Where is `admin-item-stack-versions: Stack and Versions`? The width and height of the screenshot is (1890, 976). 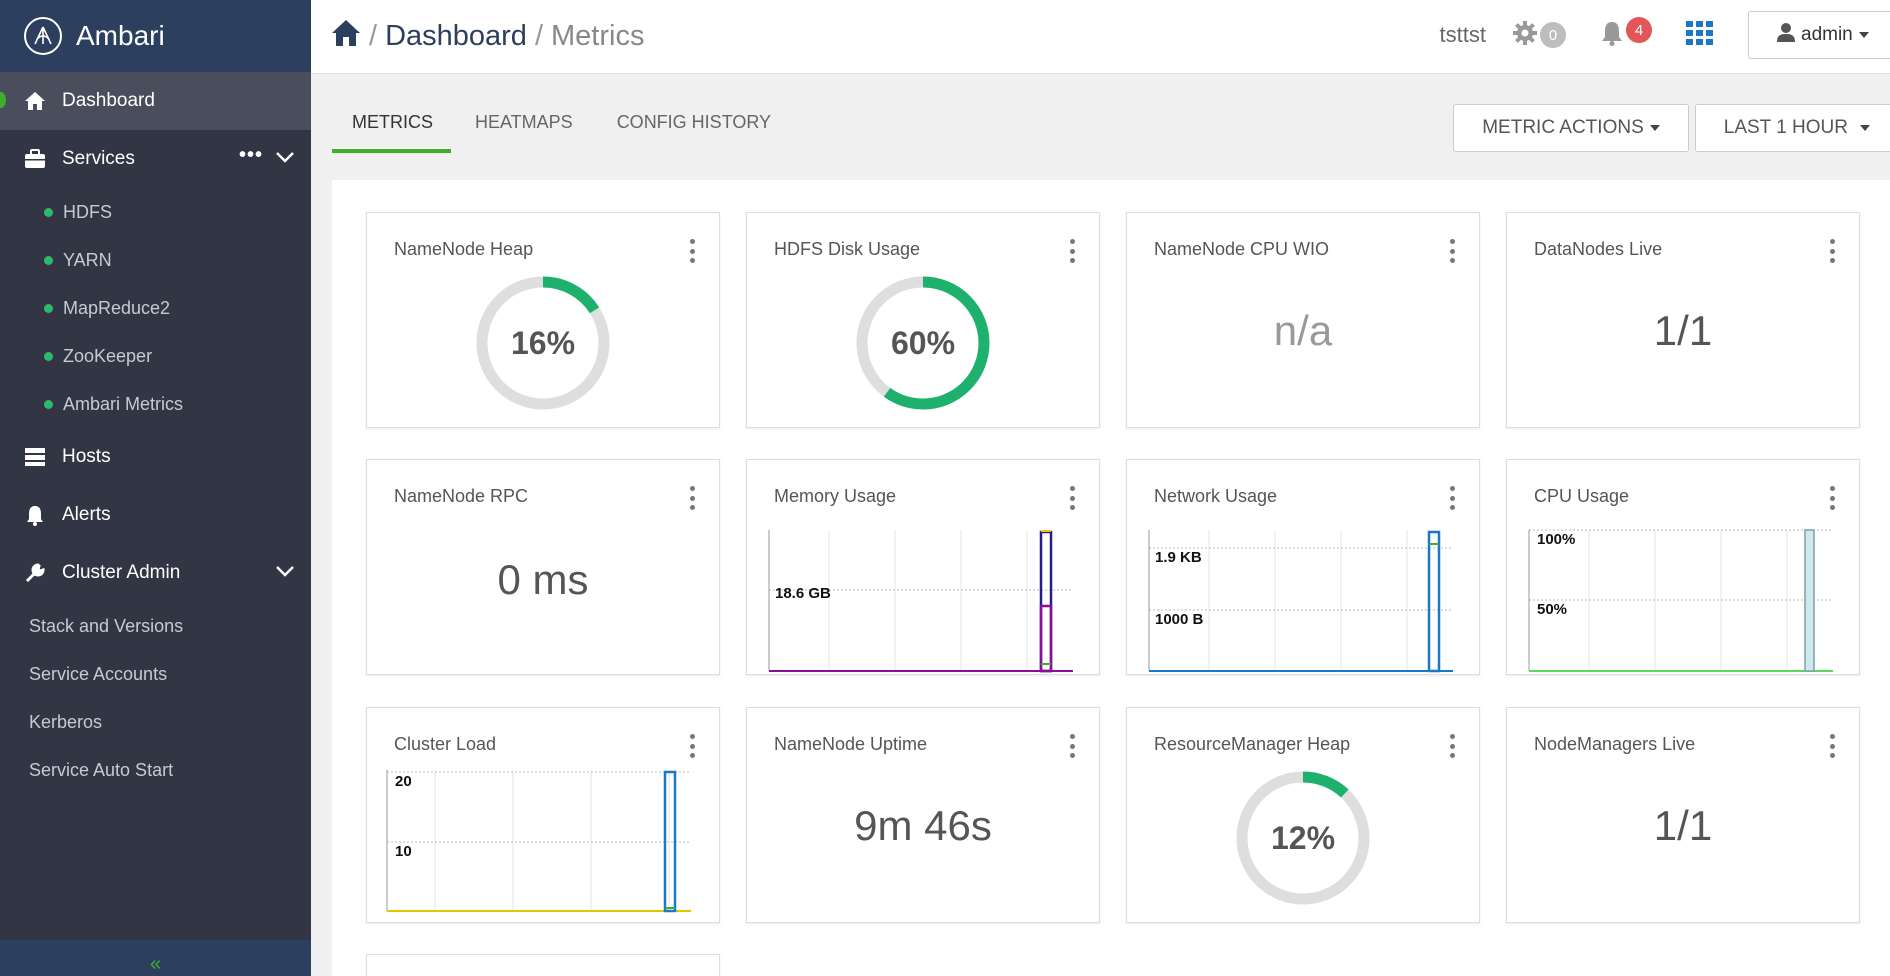
admin-item-stack-versions: Stack and Versions is located at coordinates (106, 625).